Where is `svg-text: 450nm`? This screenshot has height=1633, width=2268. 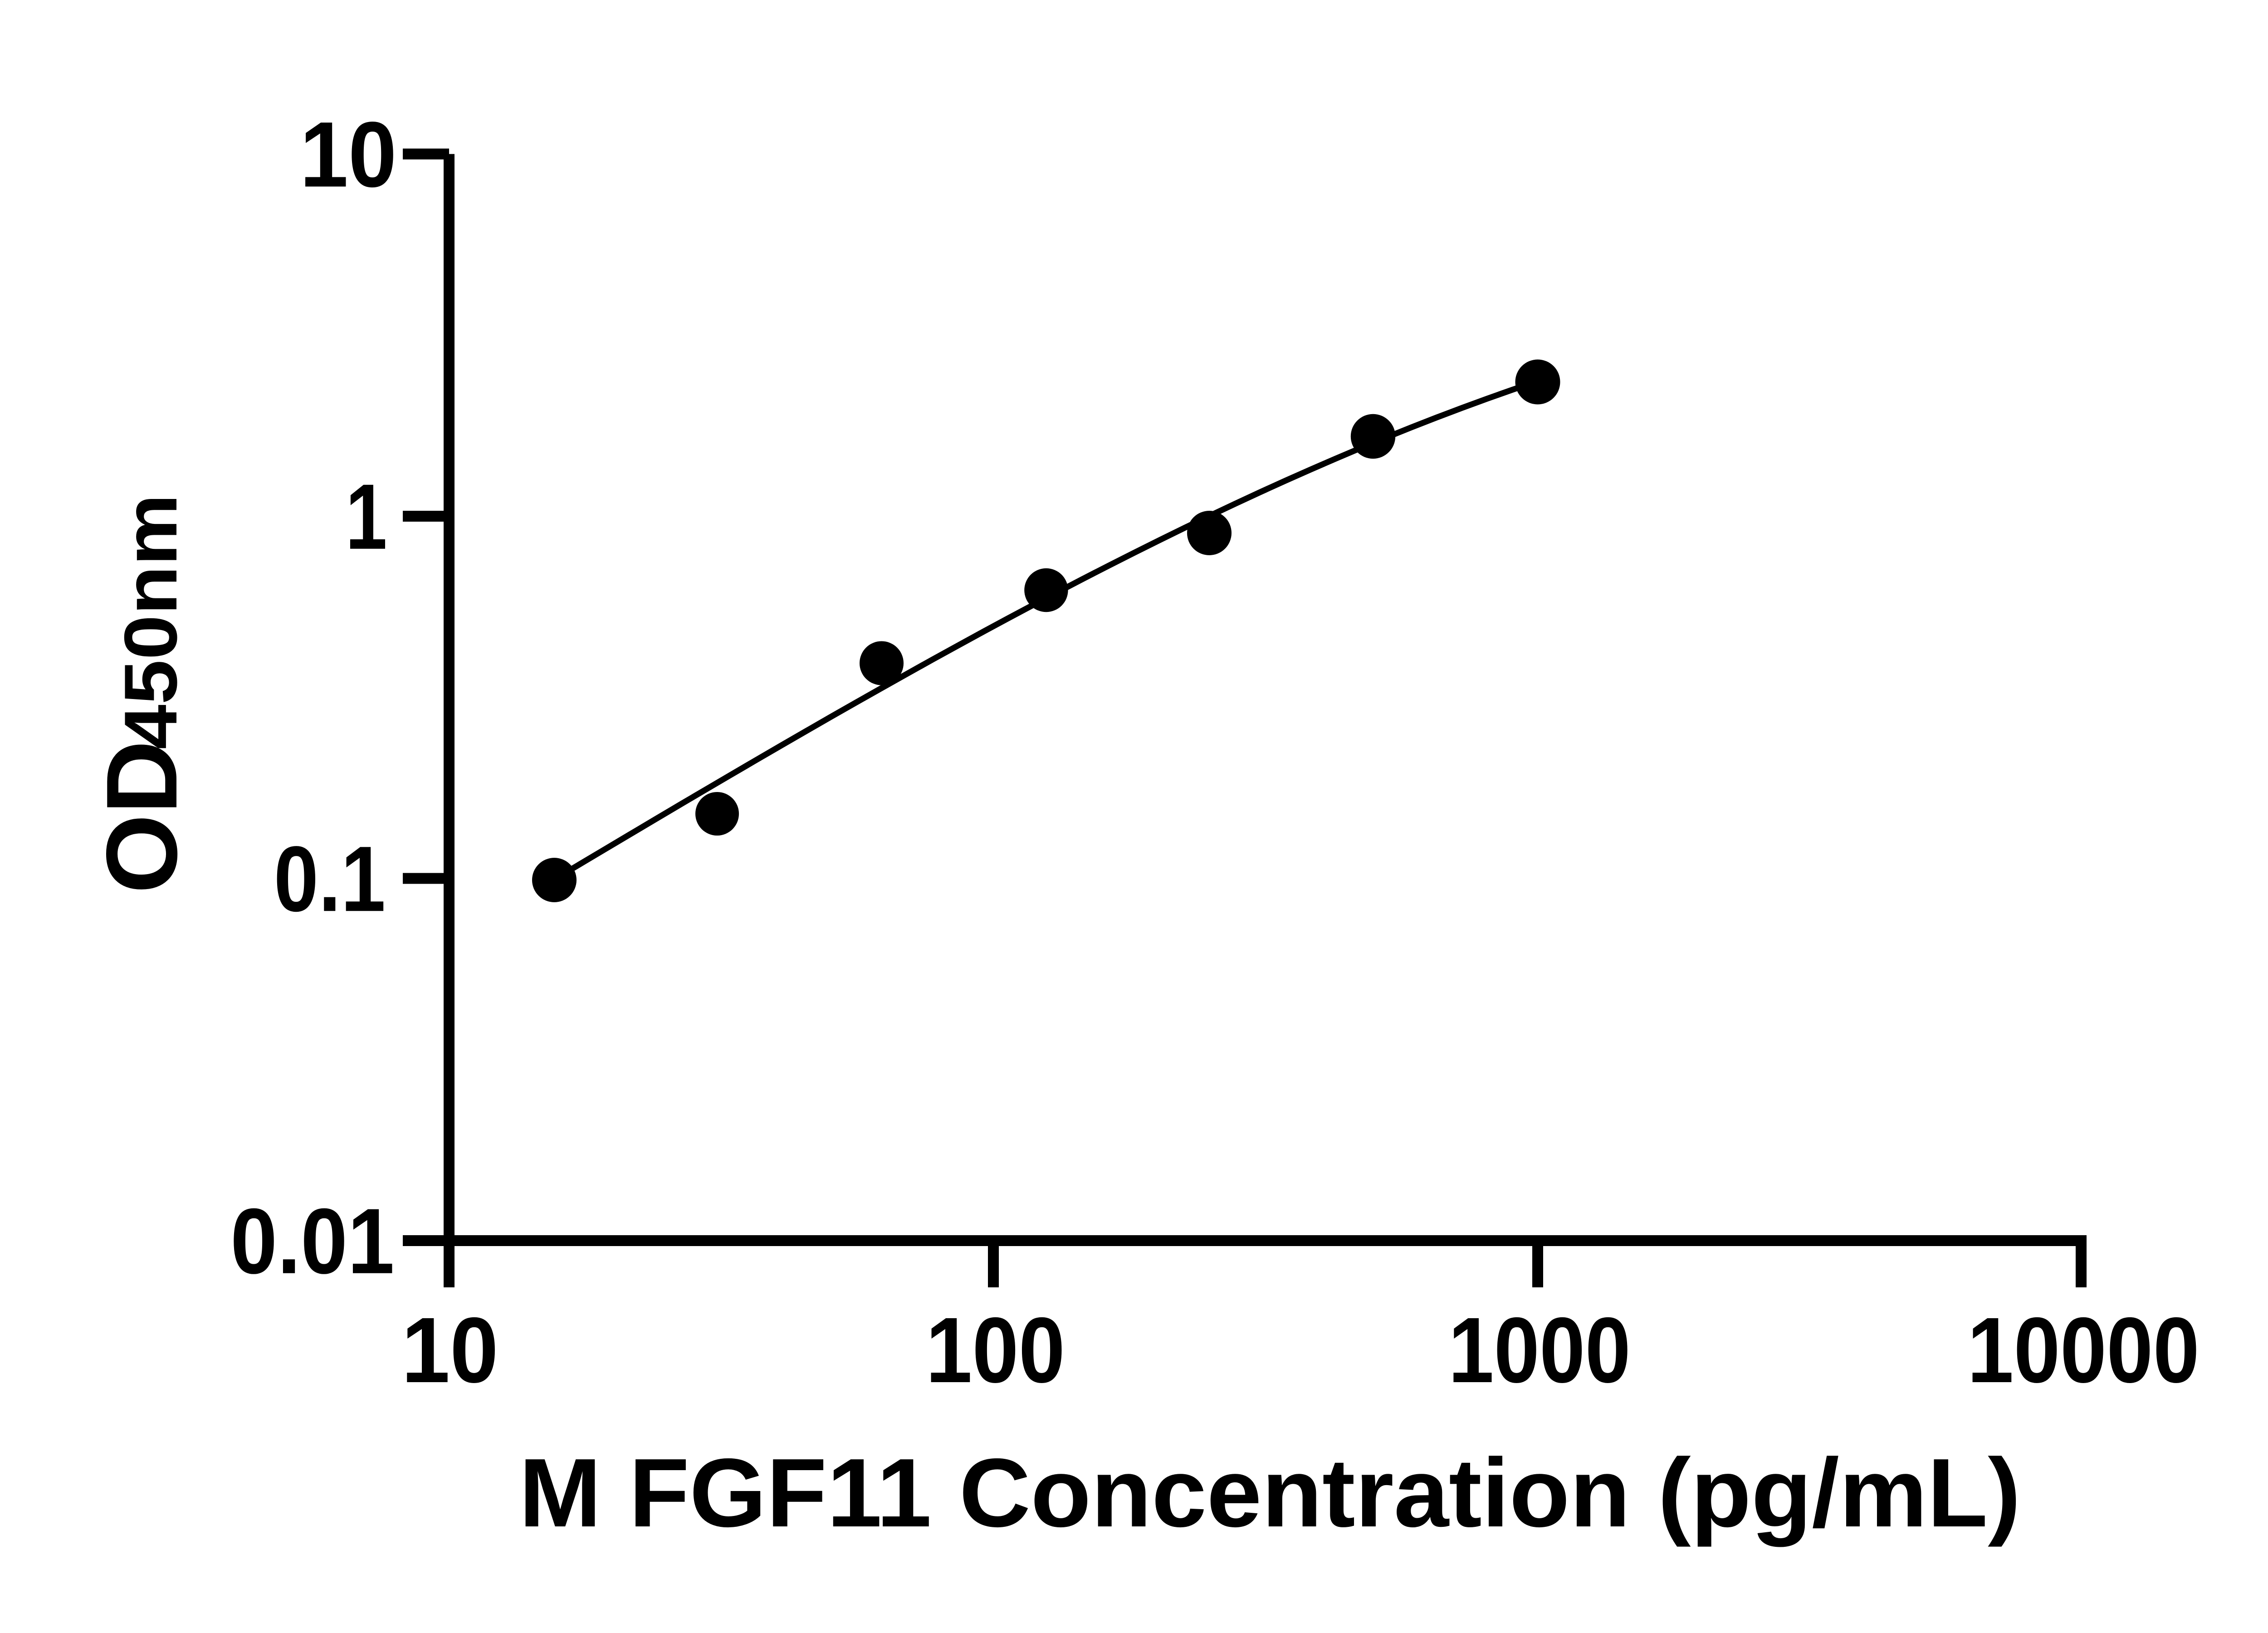
svg-text: 450nm is located at coordinates (150, 621).